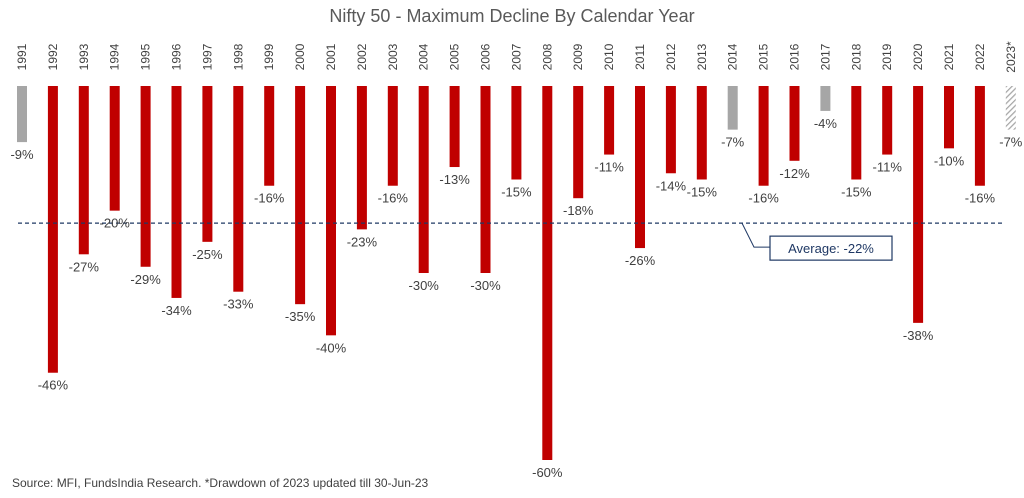  I want to click on value-label: -14%, so click(671, 185).